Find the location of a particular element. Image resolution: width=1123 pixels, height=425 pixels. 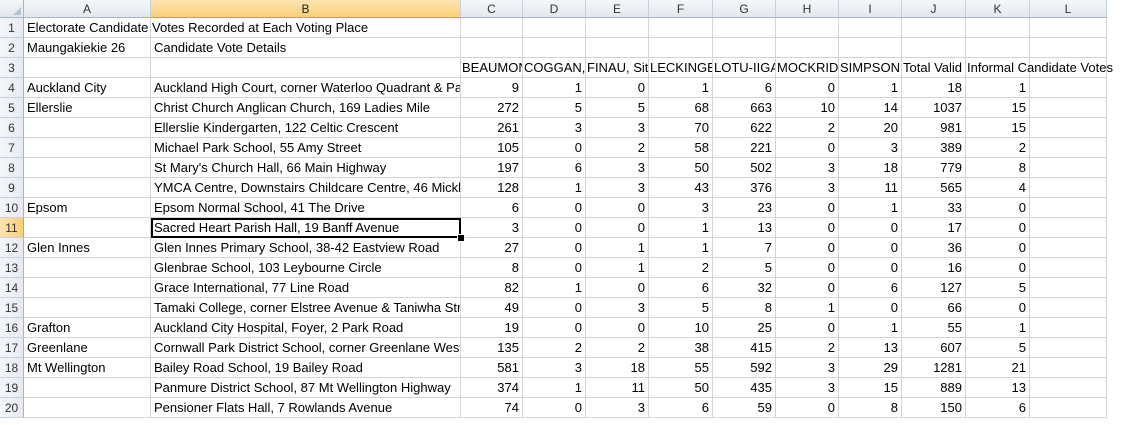

row-header-1: 1 is located at coordinates (12, 28).